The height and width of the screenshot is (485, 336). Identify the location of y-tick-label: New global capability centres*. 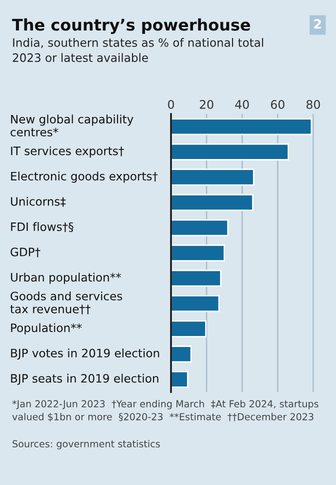
(72, 125).